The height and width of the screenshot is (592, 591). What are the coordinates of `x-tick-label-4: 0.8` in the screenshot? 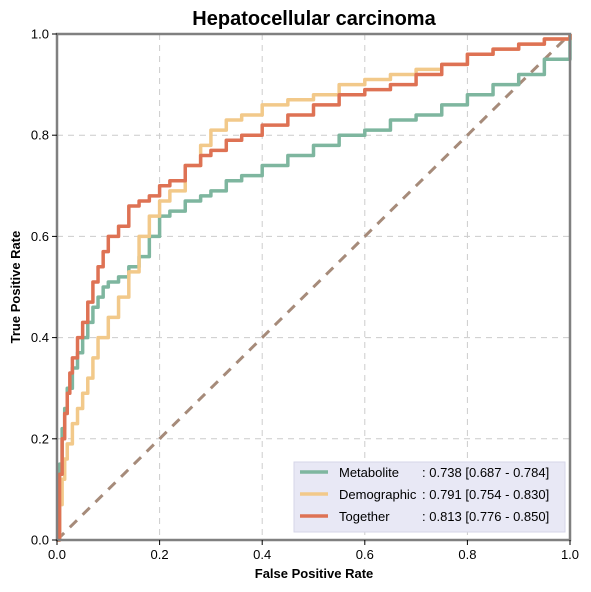 It's located at (467, 554).